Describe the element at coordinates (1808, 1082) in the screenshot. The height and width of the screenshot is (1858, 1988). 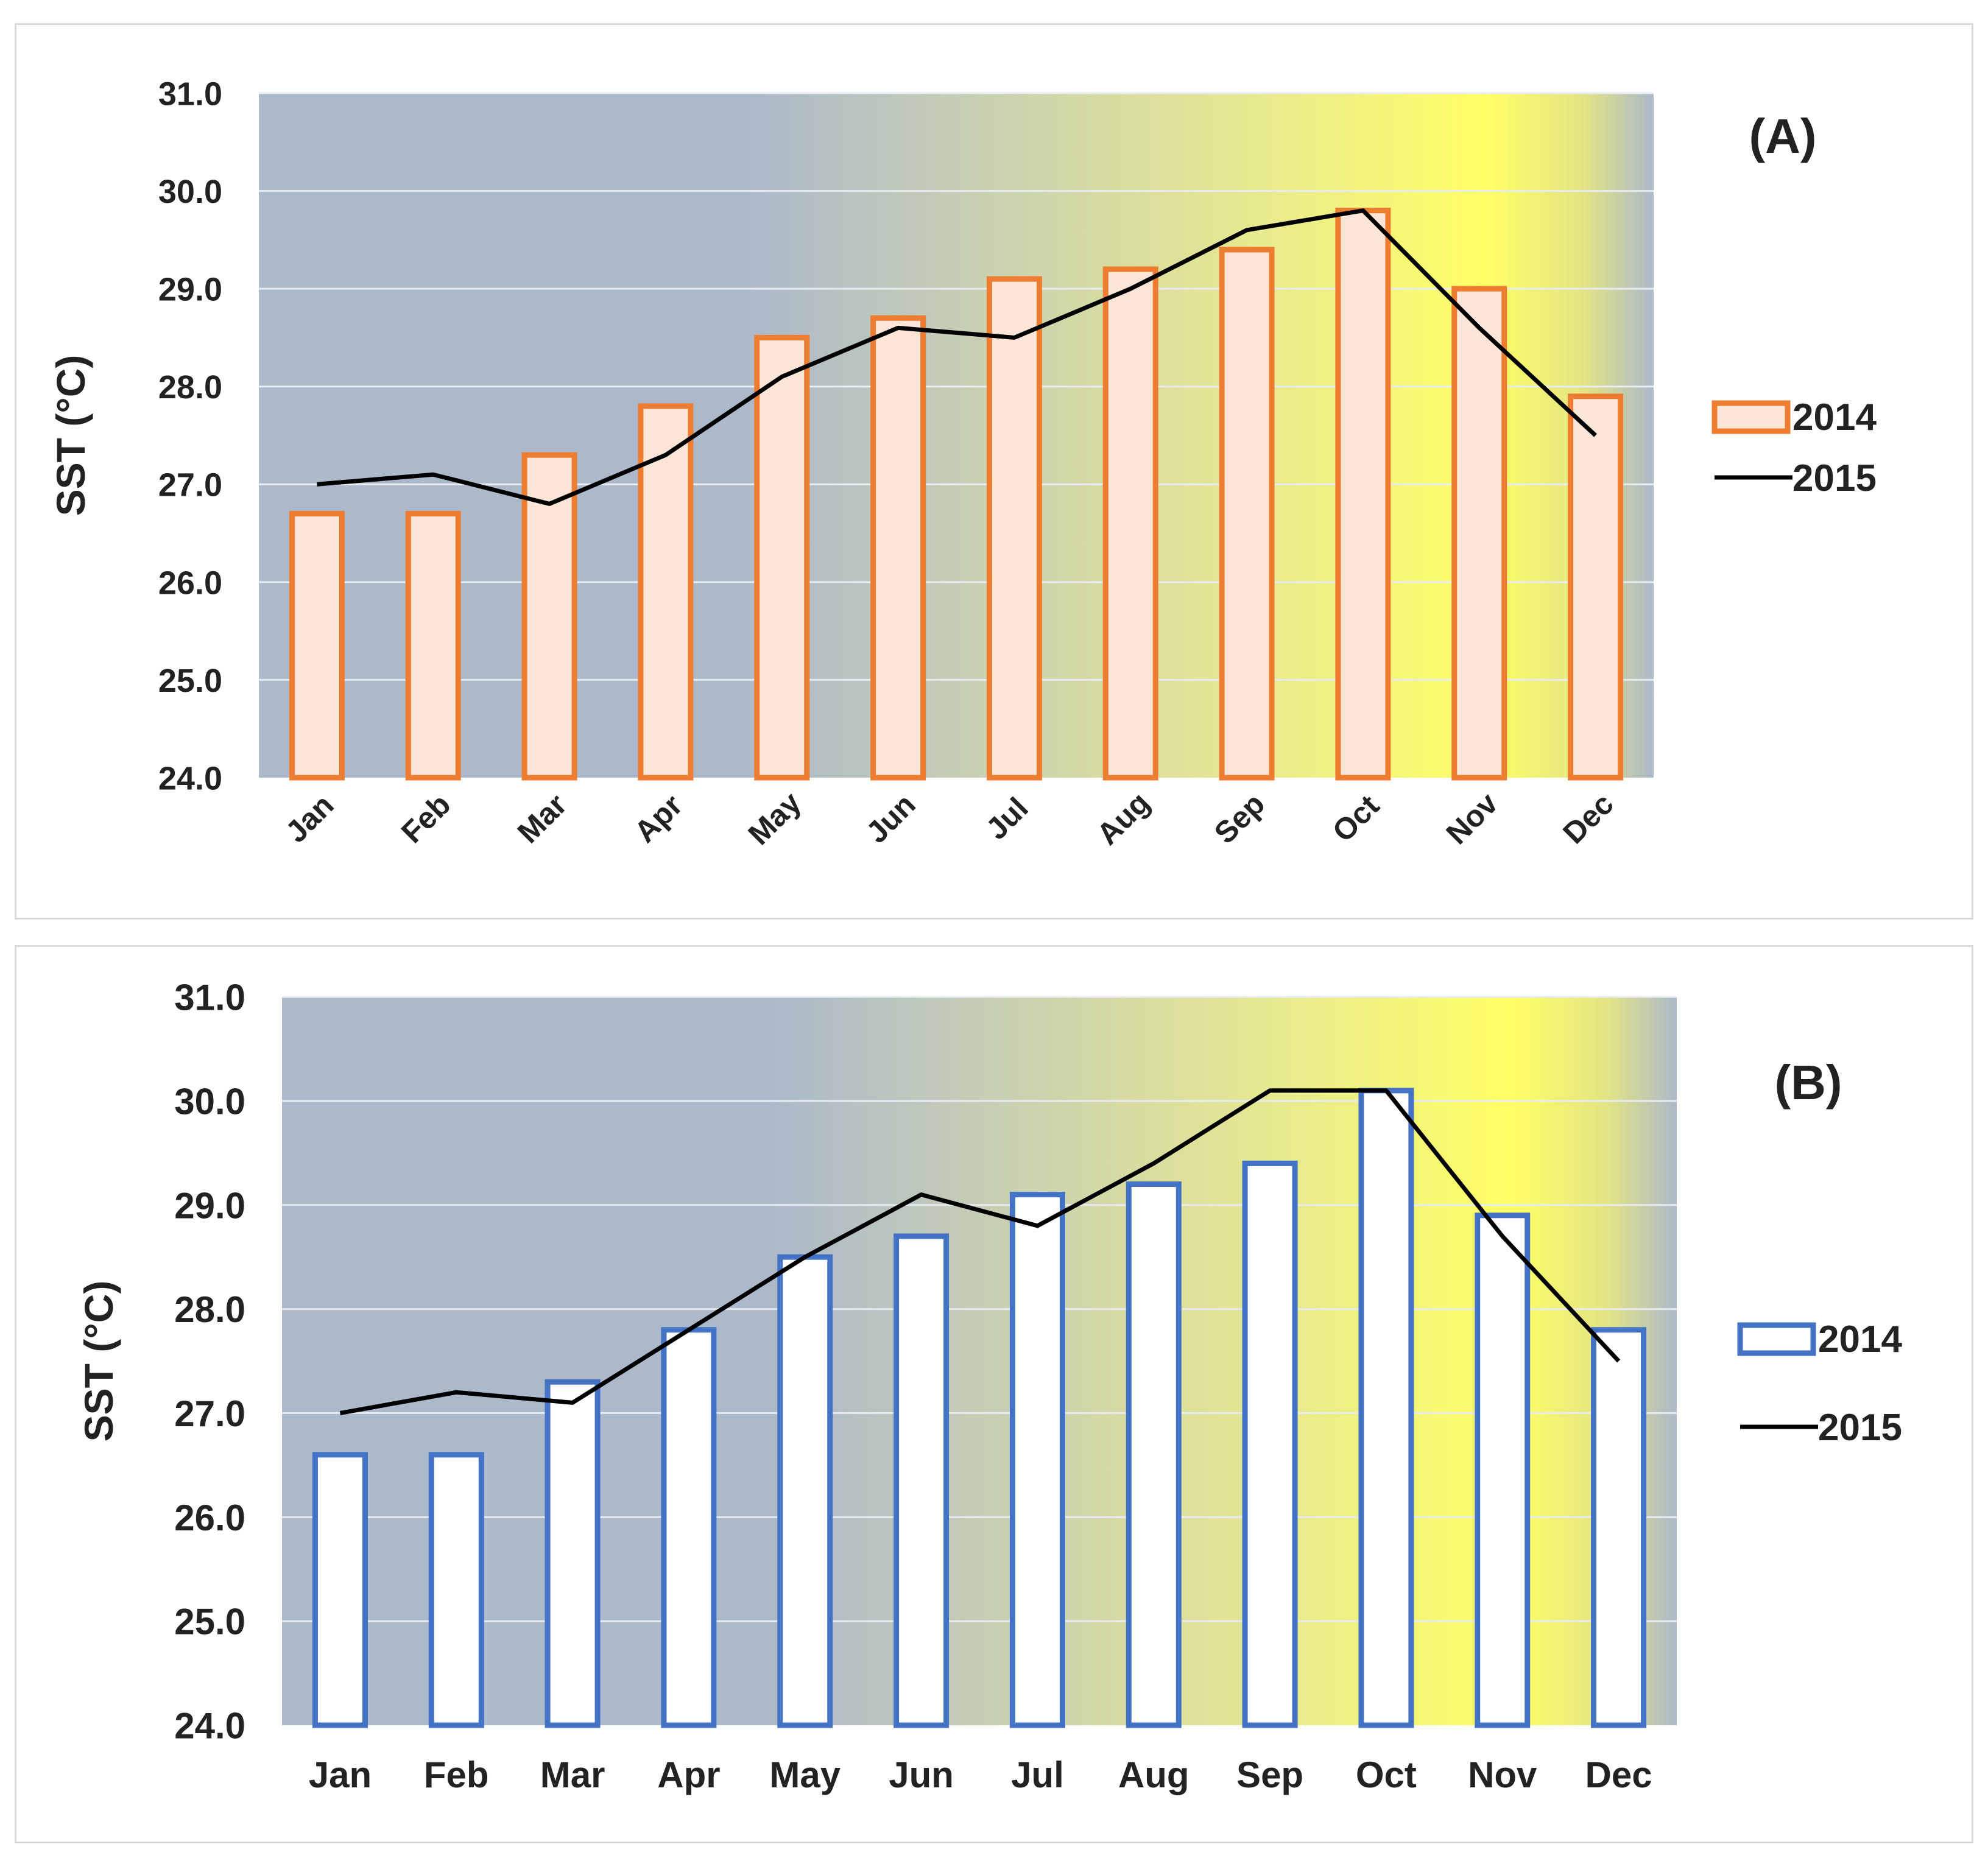
I see `panel-label: (B)` at that location.